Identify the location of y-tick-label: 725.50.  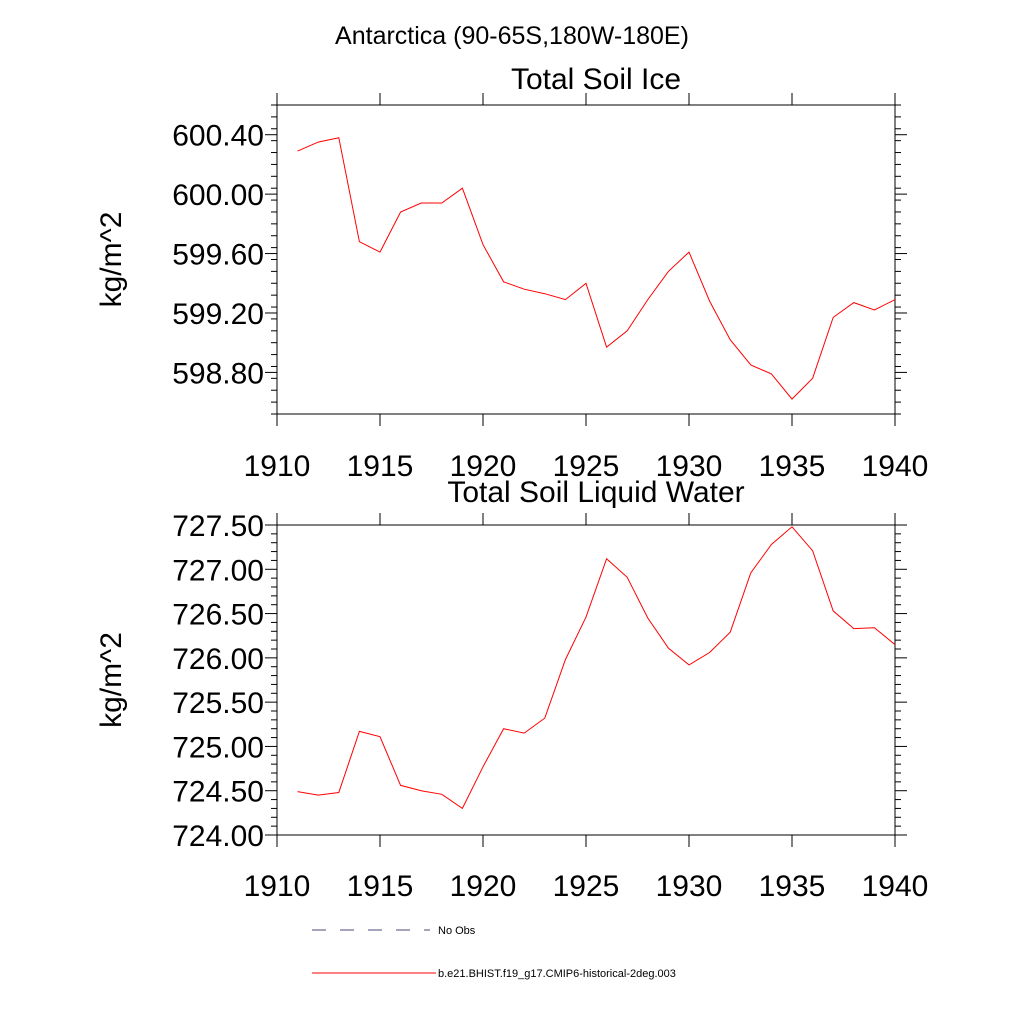
(218, 703).